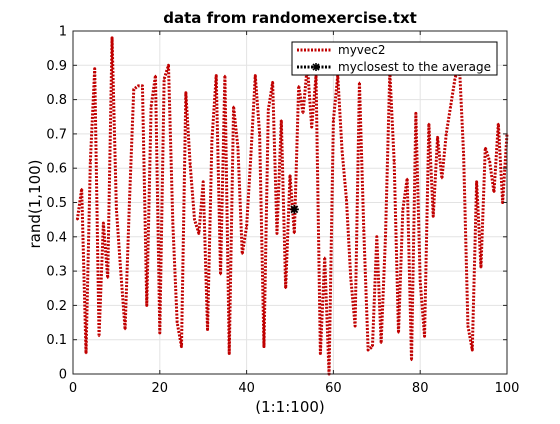 This screenshot has height=424, width=560. What do you see at coordinates (394, 58) in the screenshot?
I see `legend: myvec2 myclosest to the average` at bounding box center [394, 58].